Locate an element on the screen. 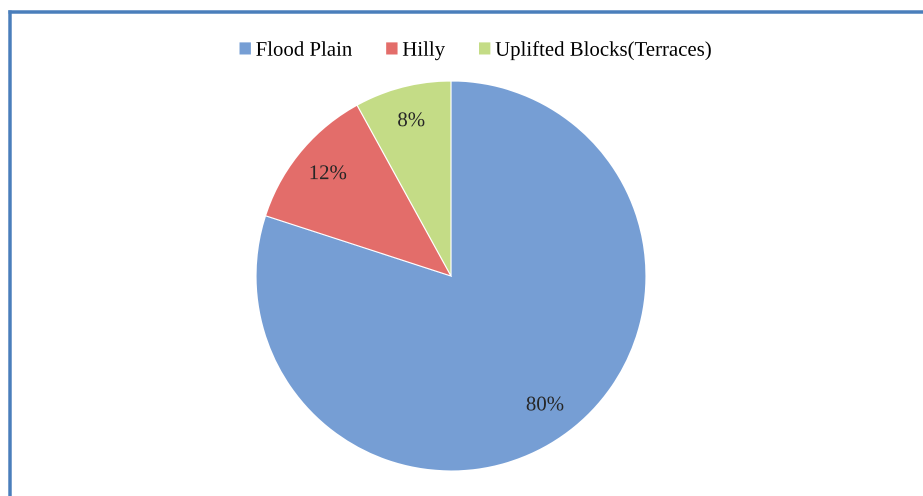 The height and width of the screenshot is (496, 923). legend-label: Hilly is located at coordinates (424, 50).